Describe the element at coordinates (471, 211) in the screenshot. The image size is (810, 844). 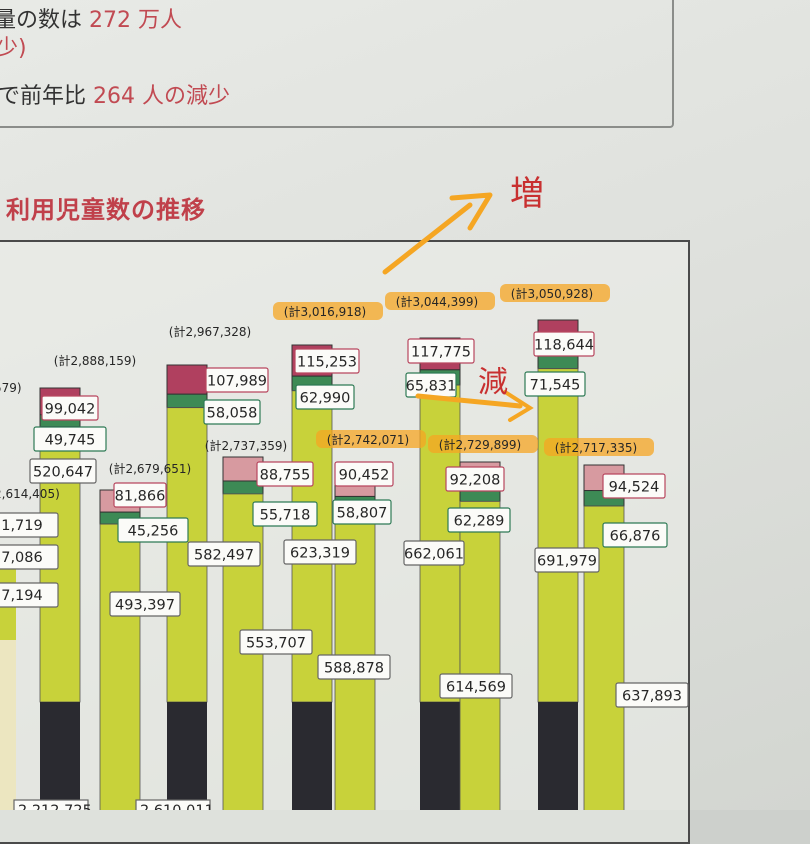
I see `increase-arrow-head` at that location.